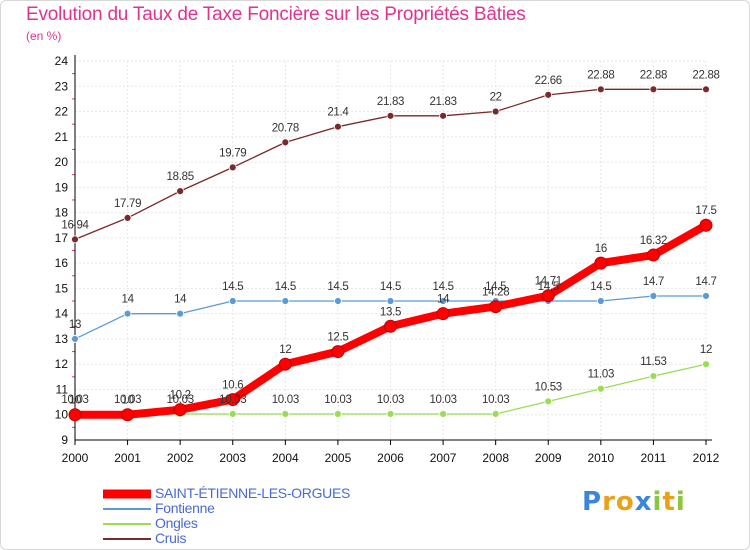  Describe the element at coordinates (669, 502) in the screenshot. I see `logo-letter: t` at that location.